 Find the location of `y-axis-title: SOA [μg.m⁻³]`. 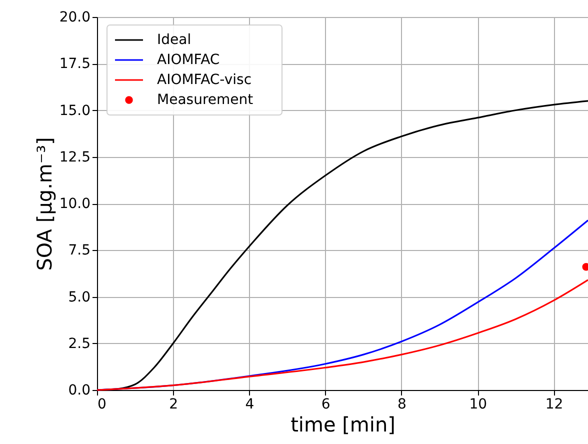

y-axis-title: SOA [μg.m⁻³] is located at coordinates (44, 204).